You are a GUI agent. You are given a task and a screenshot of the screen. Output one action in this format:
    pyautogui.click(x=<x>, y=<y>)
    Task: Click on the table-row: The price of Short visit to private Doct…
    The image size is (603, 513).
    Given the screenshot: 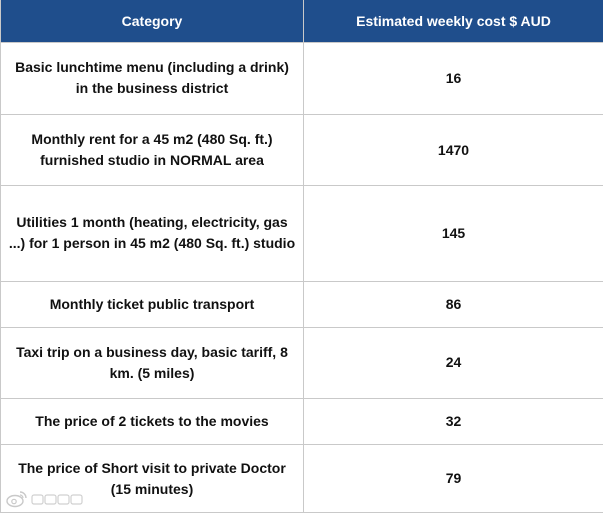 What is the action you would take?
    pyautogui.click(x=301, y=478)
    